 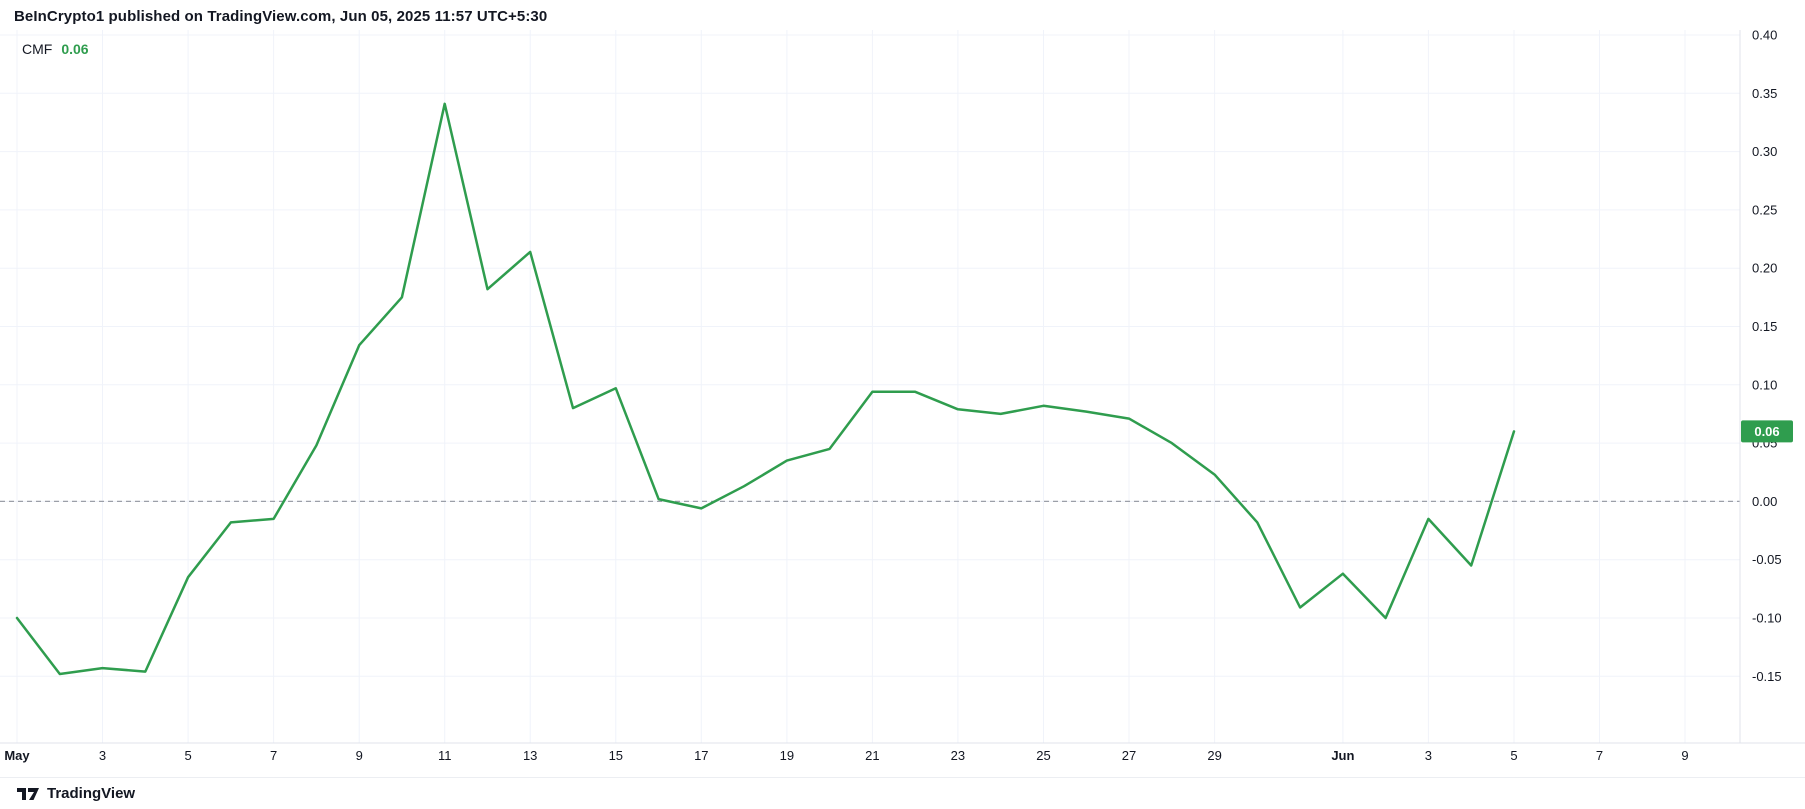 I want to click on price-scale-label: 0.00, so click(x=1764, y=501).